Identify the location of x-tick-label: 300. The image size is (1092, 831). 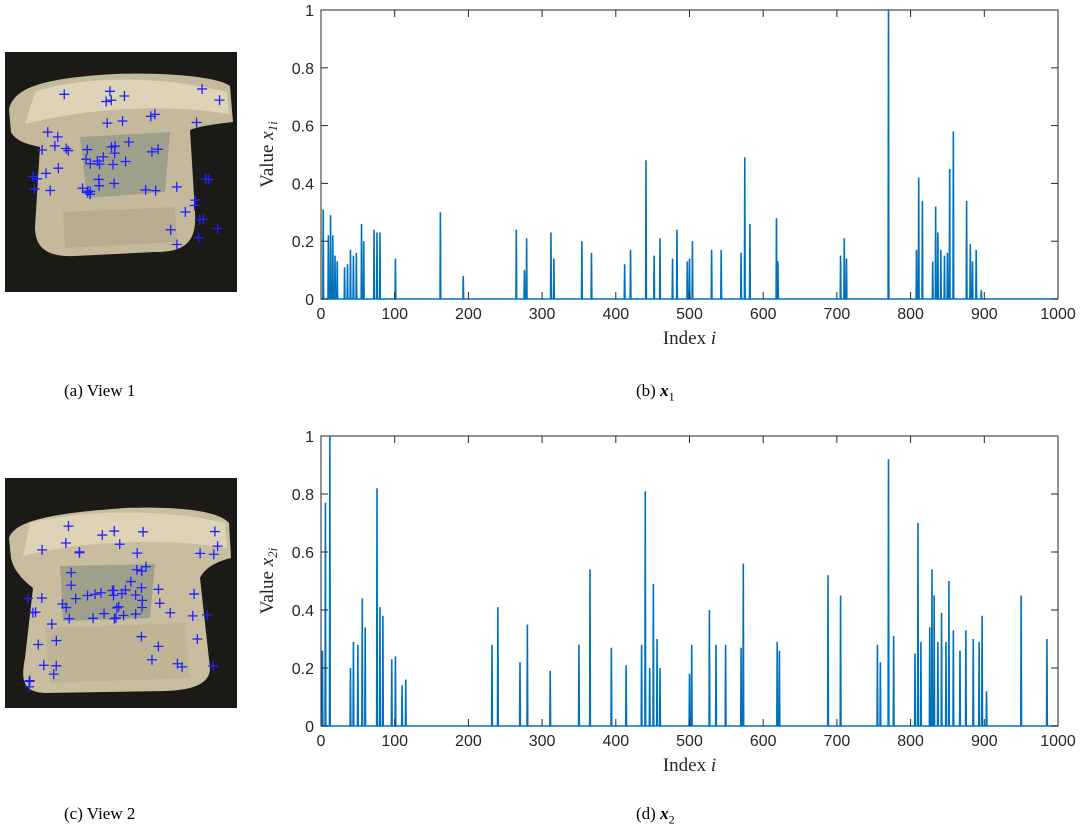
(542, 741).